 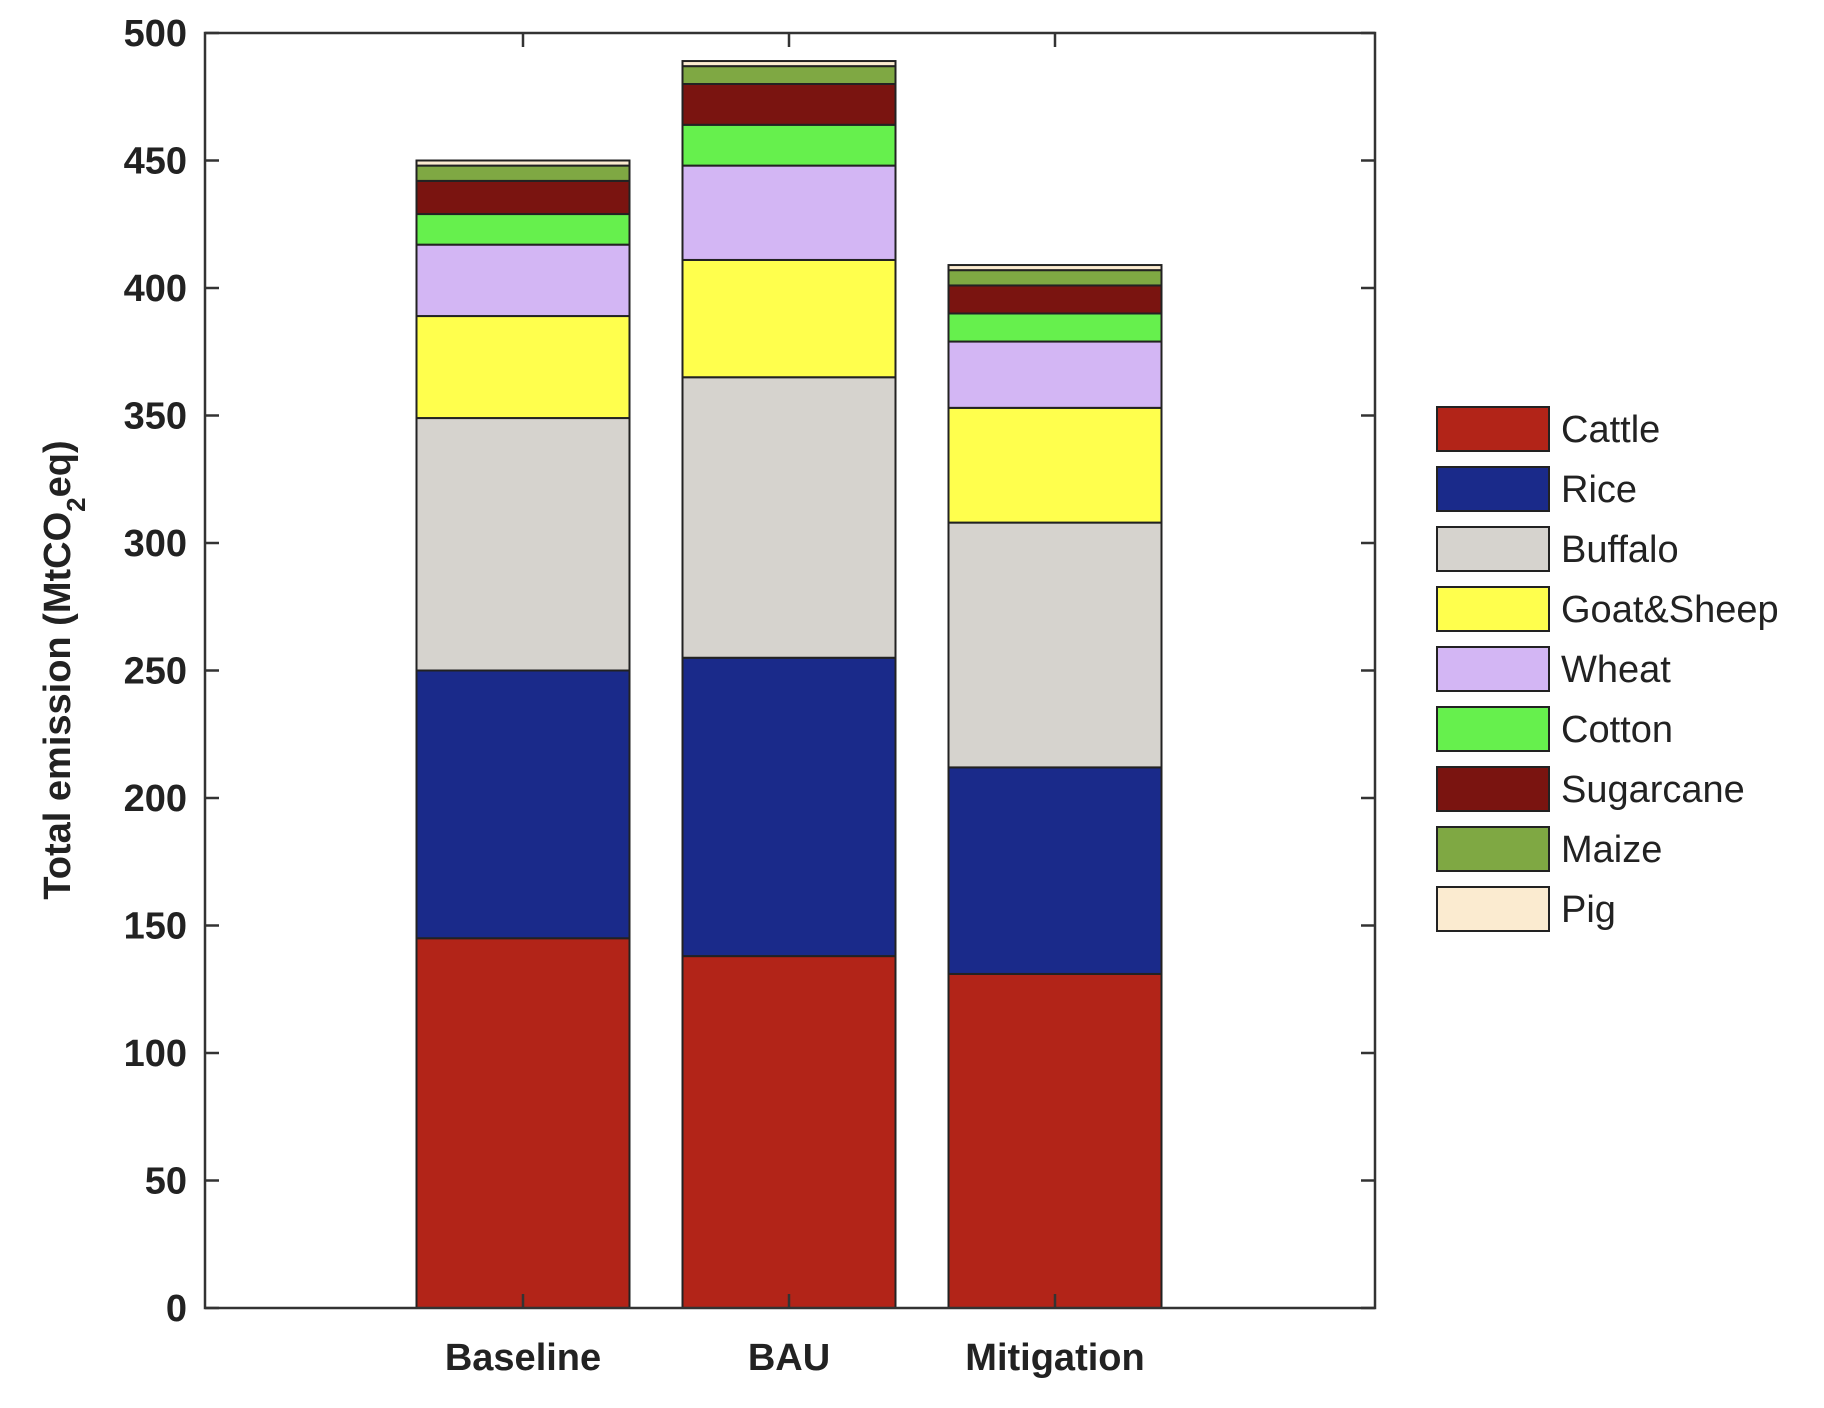 What do you see at coordinates (523, 197) in the screenshot?
I see `bar-segment-baseline-sugarcane` at bounding box center [523, 197].